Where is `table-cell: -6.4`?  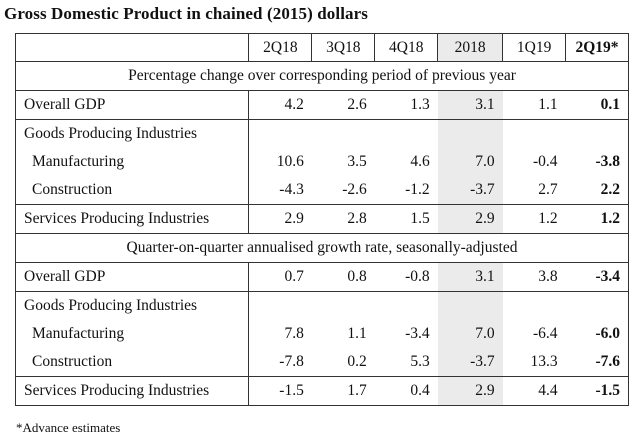 table-cell: -6.4 is located at coordinates (545, 333).